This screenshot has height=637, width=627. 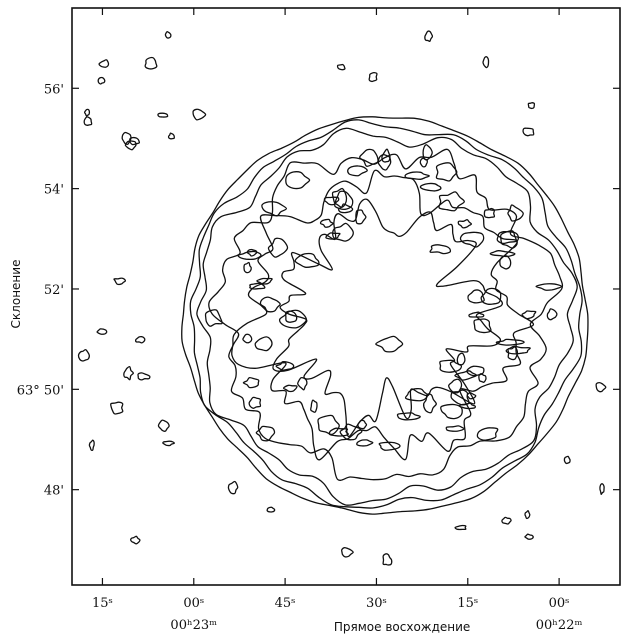 What do you see at coordinates (193, 625) in the screenshot?
I see `x-hour-label: 00ʰ23ᵐ` at bounding box center [193, 625].